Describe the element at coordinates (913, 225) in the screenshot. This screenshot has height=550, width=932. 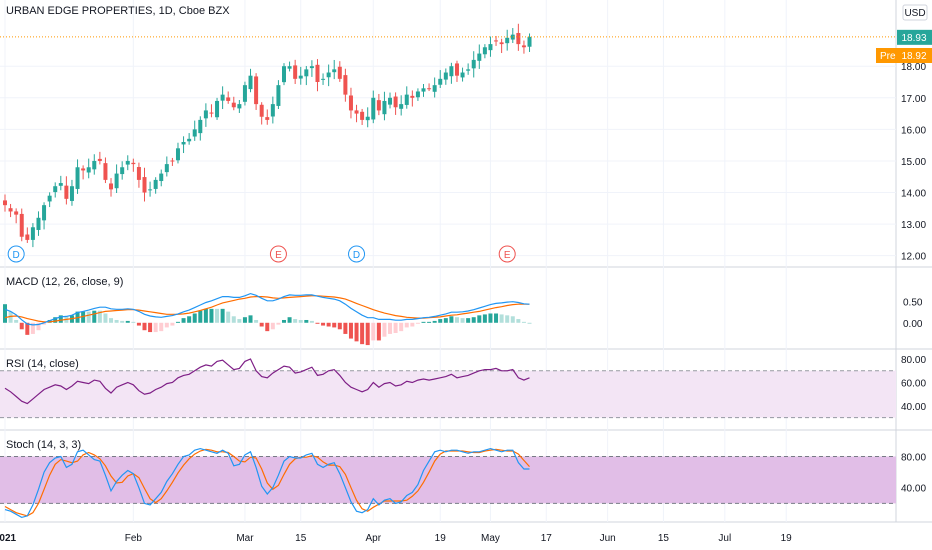
I see `price-tick: 13.00` at that location.